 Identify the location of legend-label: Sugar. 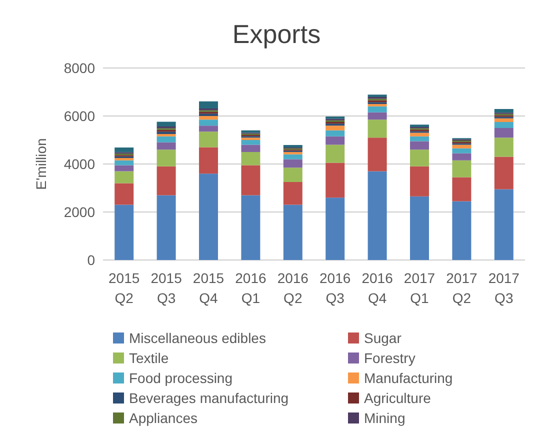
(383, 338).